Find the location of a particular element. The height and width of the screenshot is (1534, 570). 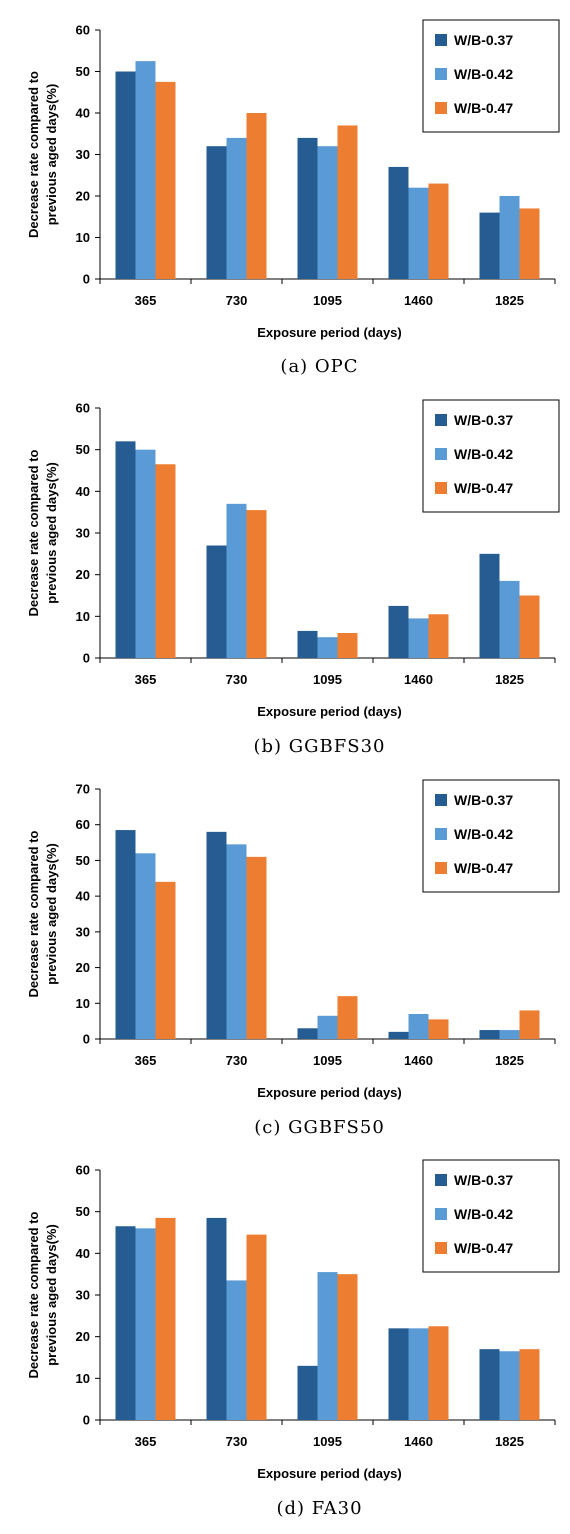

panel-caption: (d) FA30 is located at coordinates (319, 1508).